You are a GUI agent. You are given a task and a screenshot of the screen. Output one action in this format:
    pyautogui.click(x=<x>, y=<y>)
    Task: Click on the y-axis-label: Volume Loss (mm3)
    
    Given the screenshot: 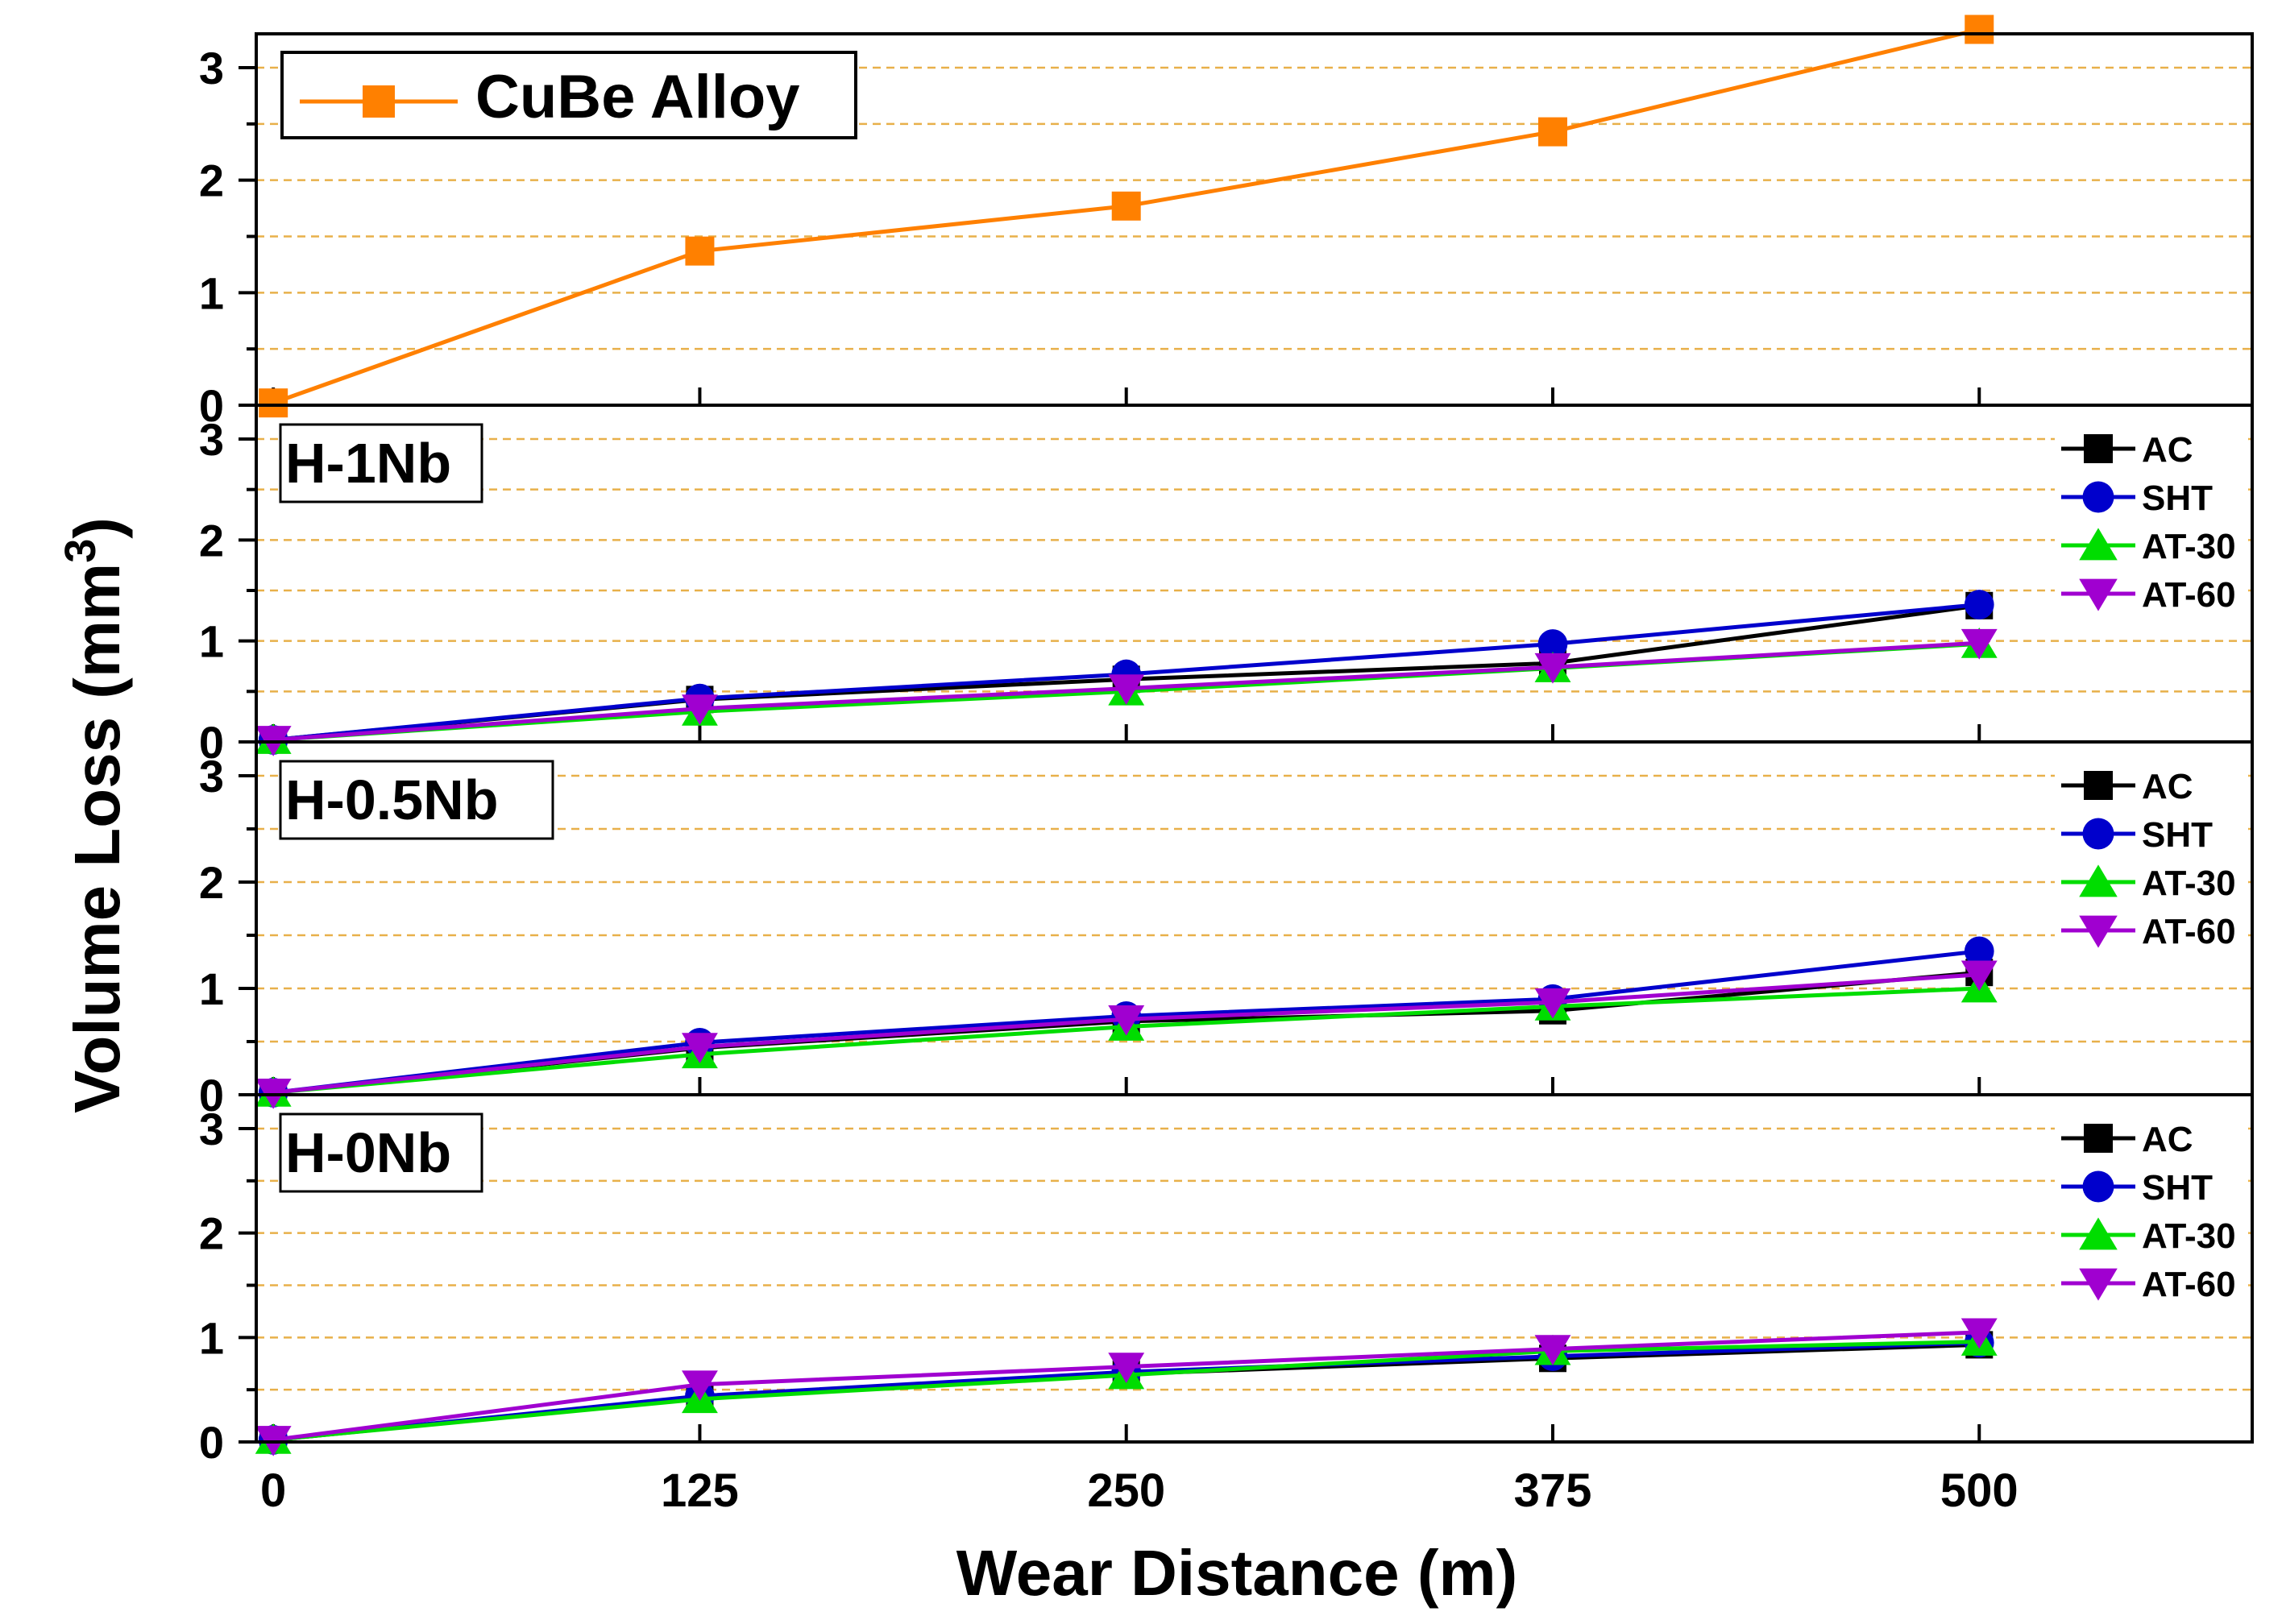 What is the action you would take?
    pyautogui.click(x=94, y=815)
    